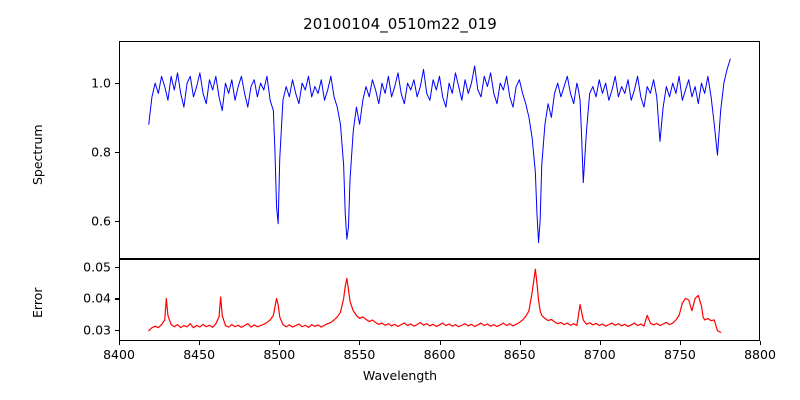 The width and height of the screenshot is (800, 400). What do you see at coordinates (435, 300) in the screenshot?
I see `error-line` at bounding box center [435, 300].